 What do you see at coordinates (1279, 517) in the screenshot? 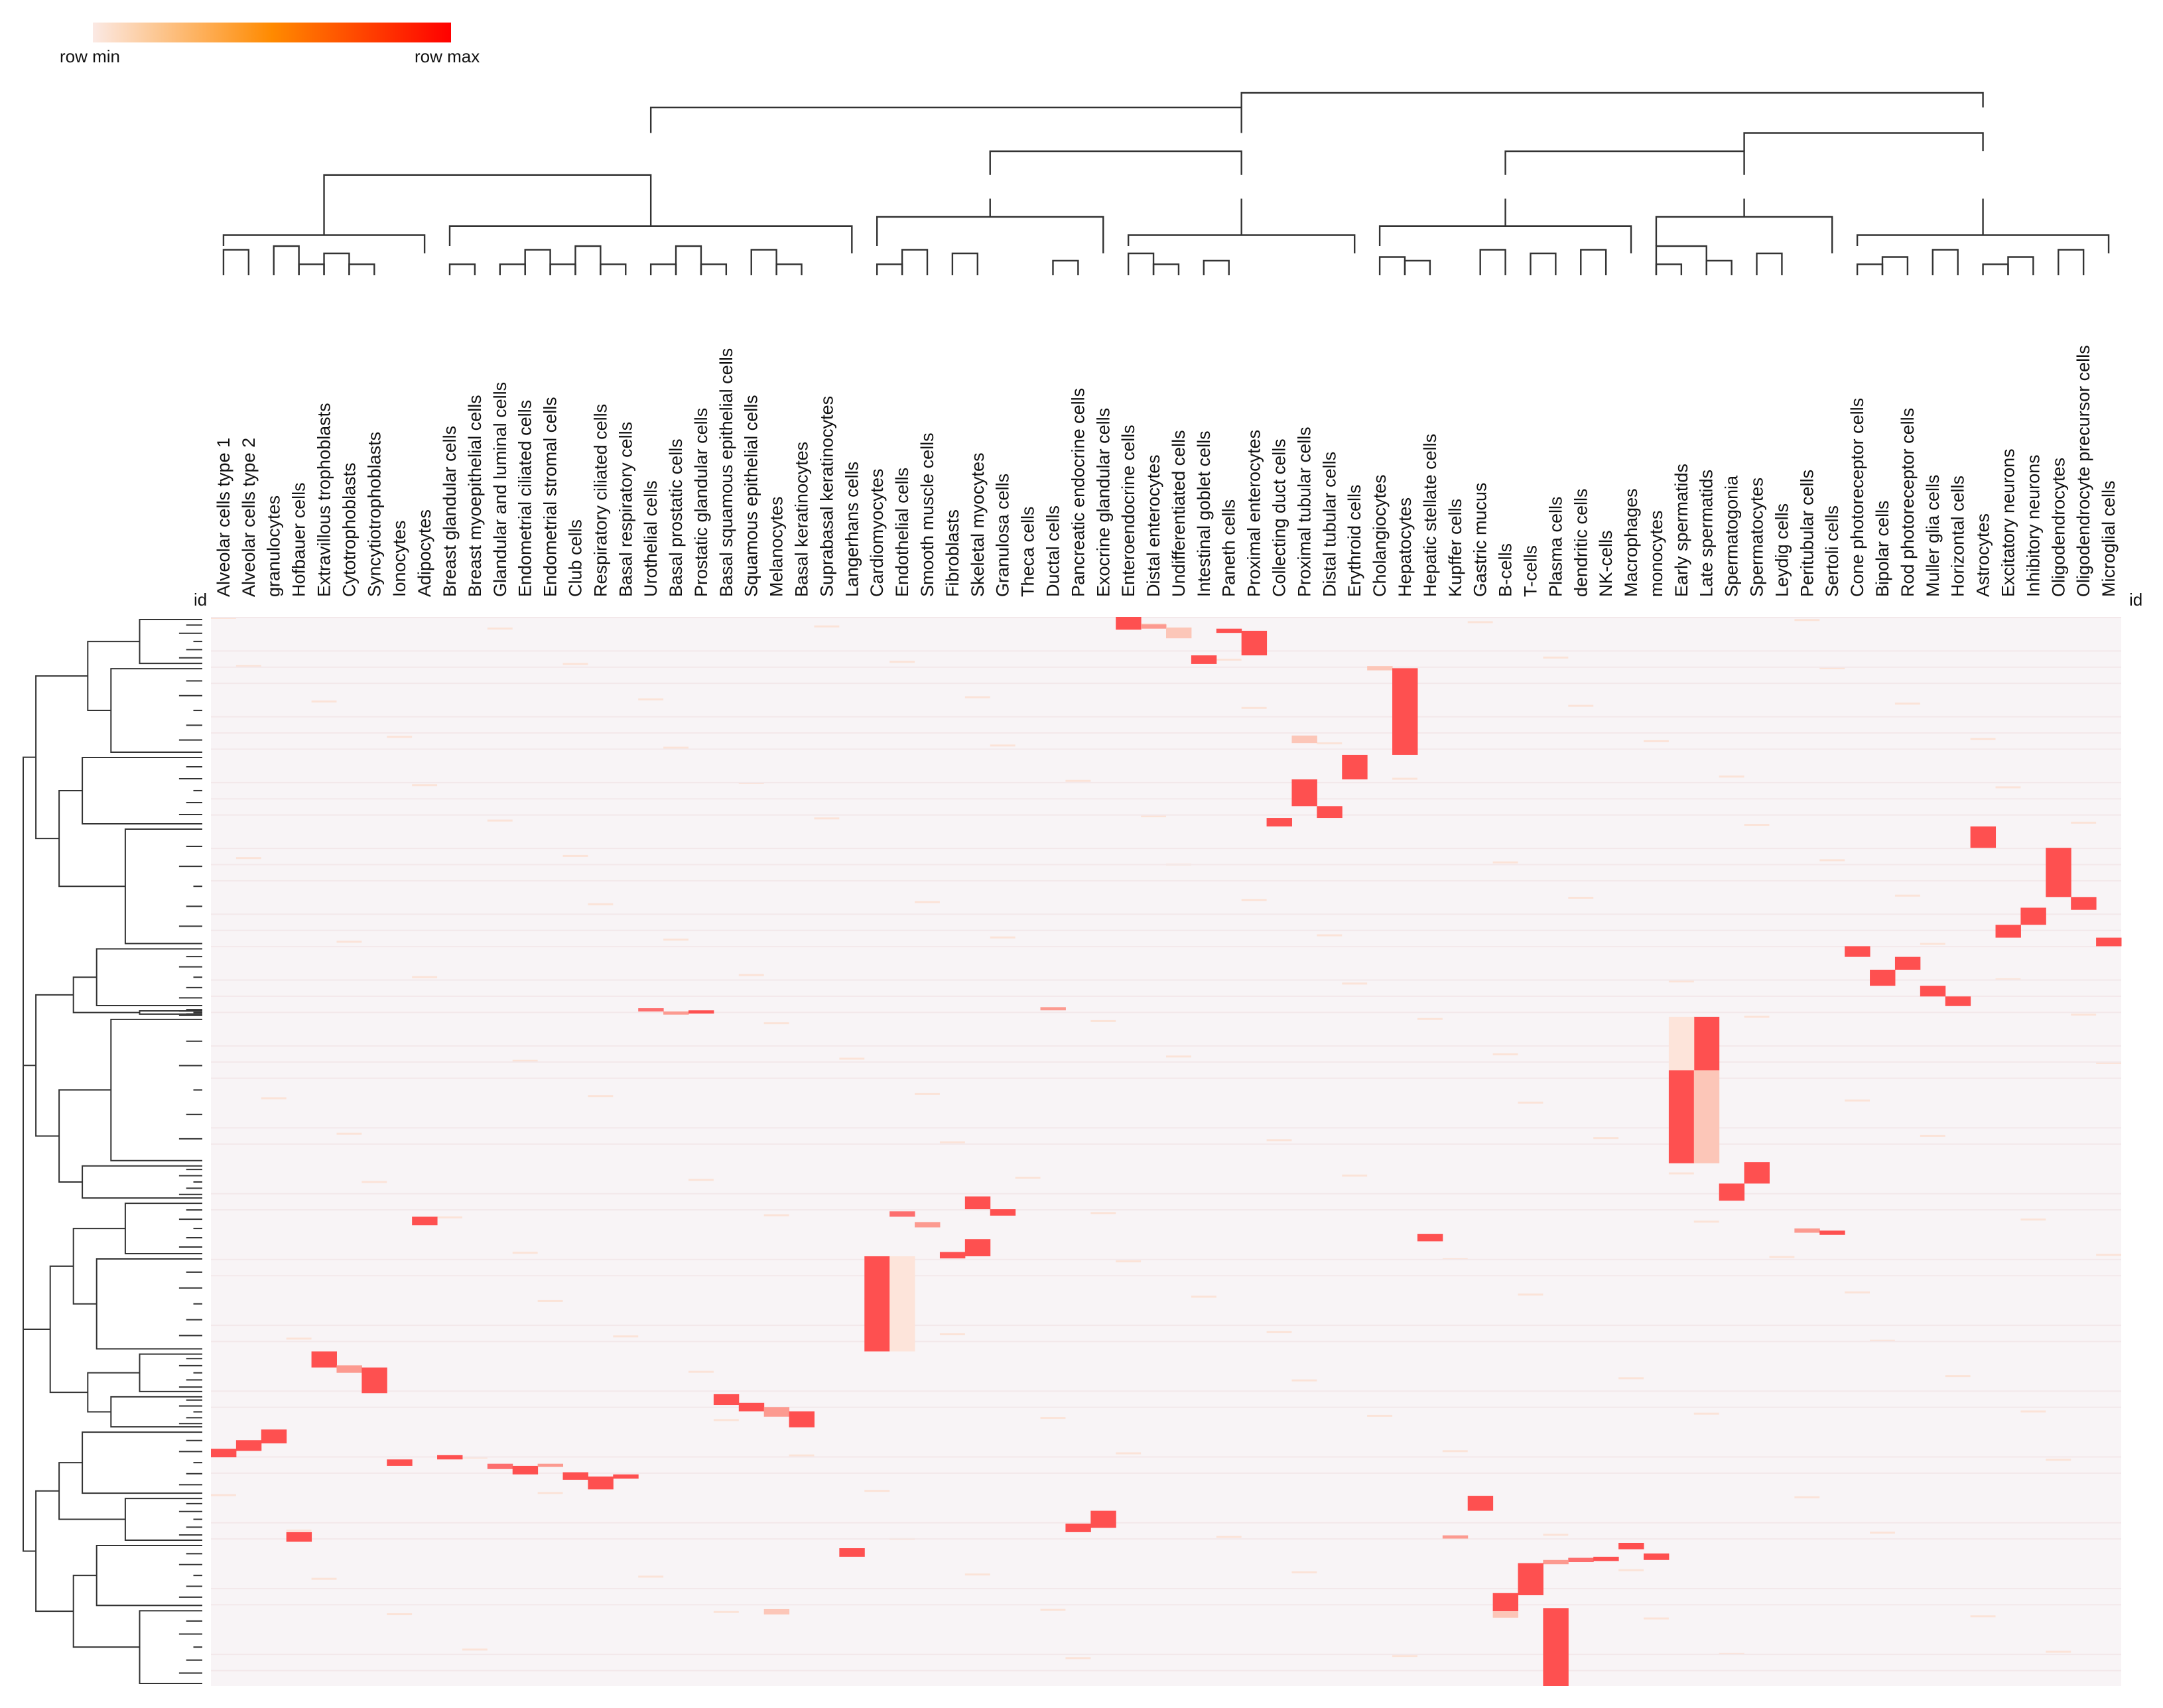
I see `column-label: Collecting duct cells` at bounding box center [1279, 517].